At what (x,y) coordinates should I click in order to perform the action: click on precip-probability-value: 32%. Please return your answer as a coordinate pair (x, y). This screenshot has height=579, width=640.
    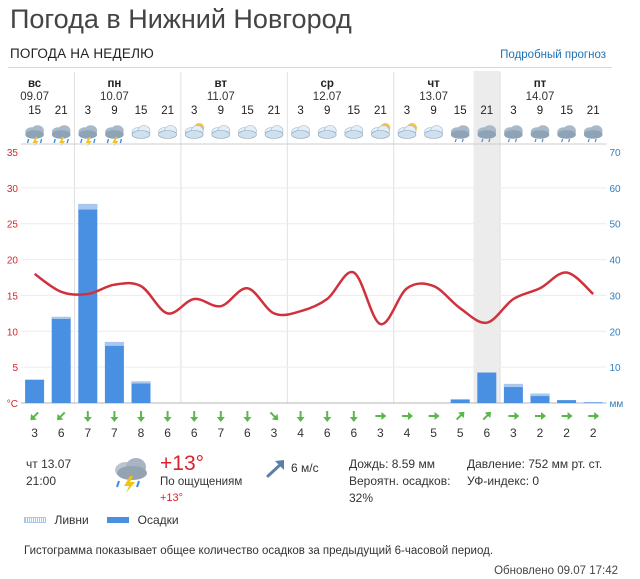
    Looking at the image, I should click on (361, 498).